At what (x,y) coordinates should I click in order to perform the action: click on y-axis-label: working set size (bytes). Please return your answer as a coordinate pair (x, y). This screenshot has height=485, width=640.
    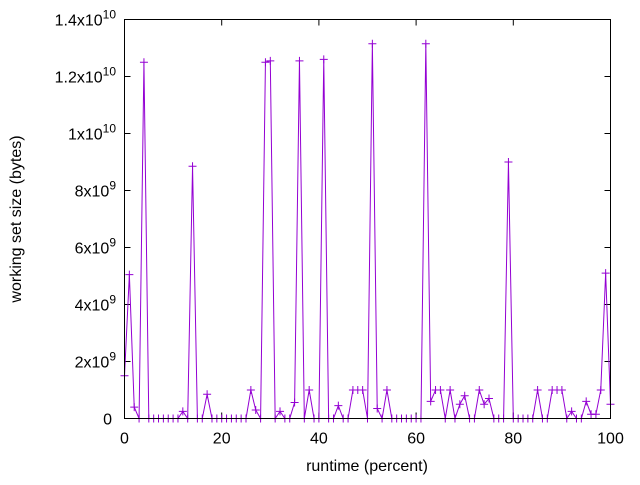
    Looking at the image, I should click on (16, 219).